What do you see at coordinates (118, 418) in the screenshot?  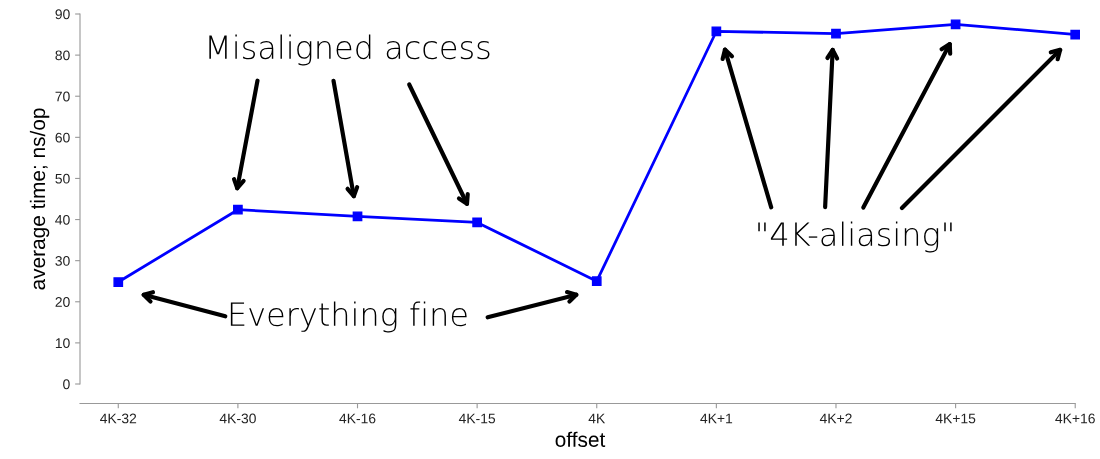 I see `x-tick-label: 4K-32` at bounding box center [118, 418].